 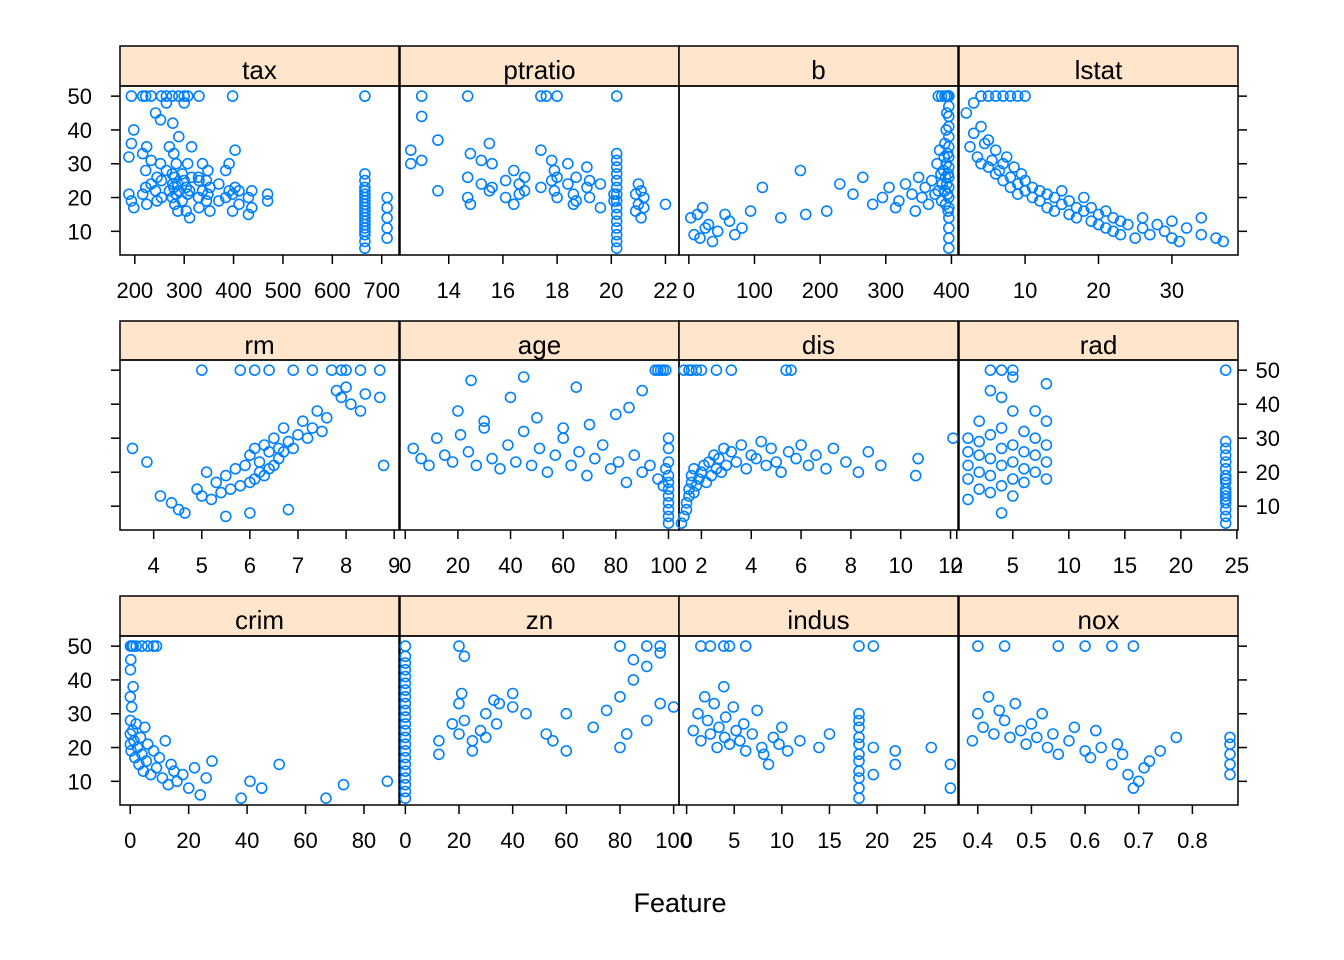 I want to click on y-ticks-rad: 10 20 30 40 50, so click(x=1259, y=438).